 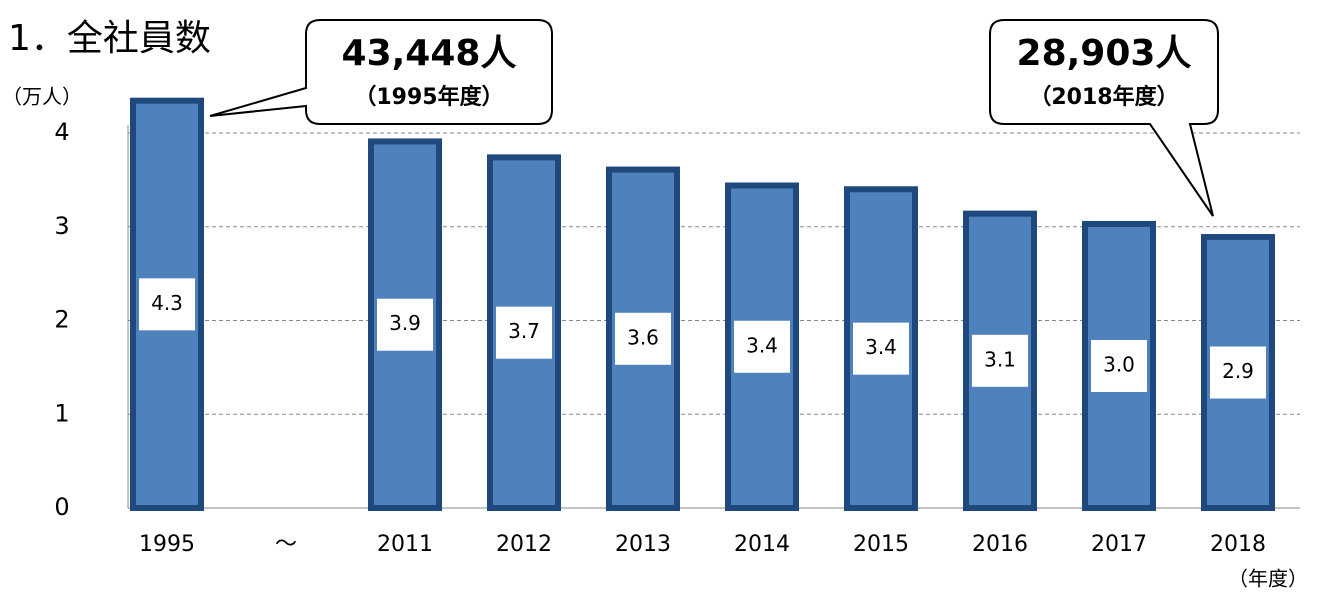 I want to click on x-tick-label: 2017, so click(x=1119, y=544).